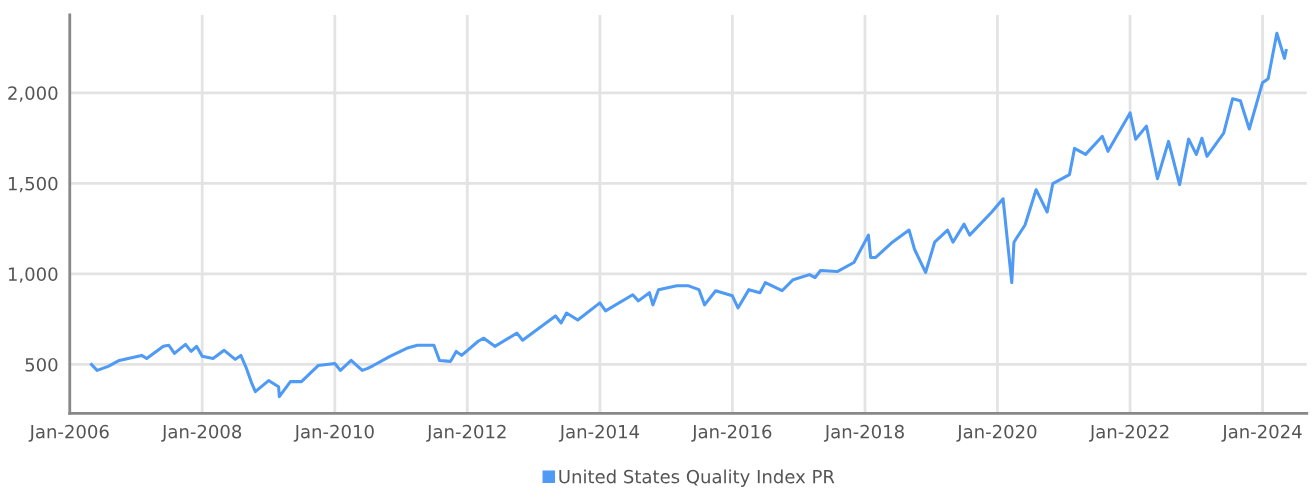 This screenshot has height=498, width=1316. What do you see at coordinates (41, 364) in the screenshot?
I see `y-tick-label: 500` at bounding box center [41, 364].